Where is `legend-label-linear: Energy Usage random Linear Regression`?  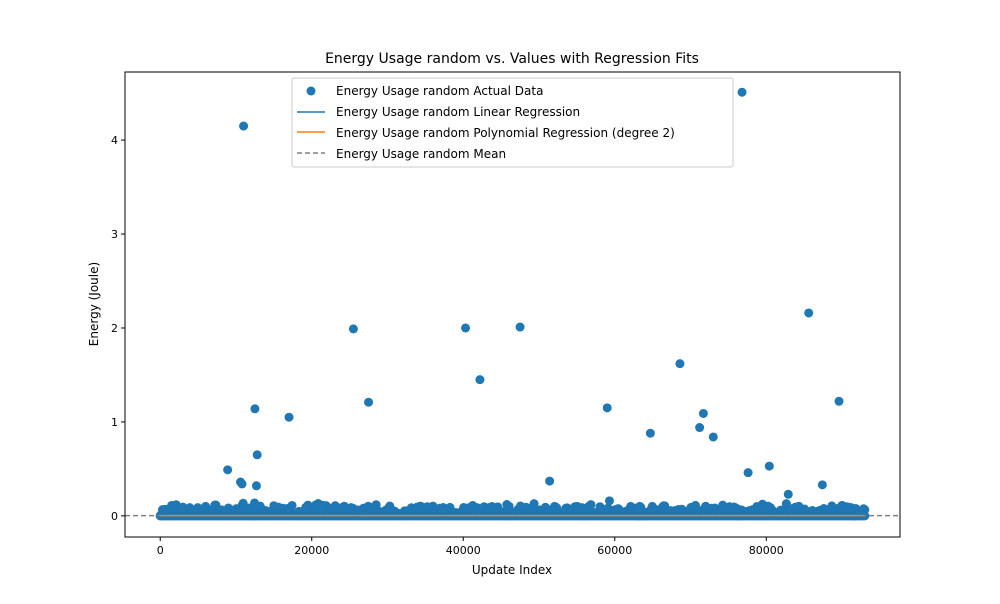
legend-label-linear: Energy Usage random Linear Regression is located at coordinates (458, 112).